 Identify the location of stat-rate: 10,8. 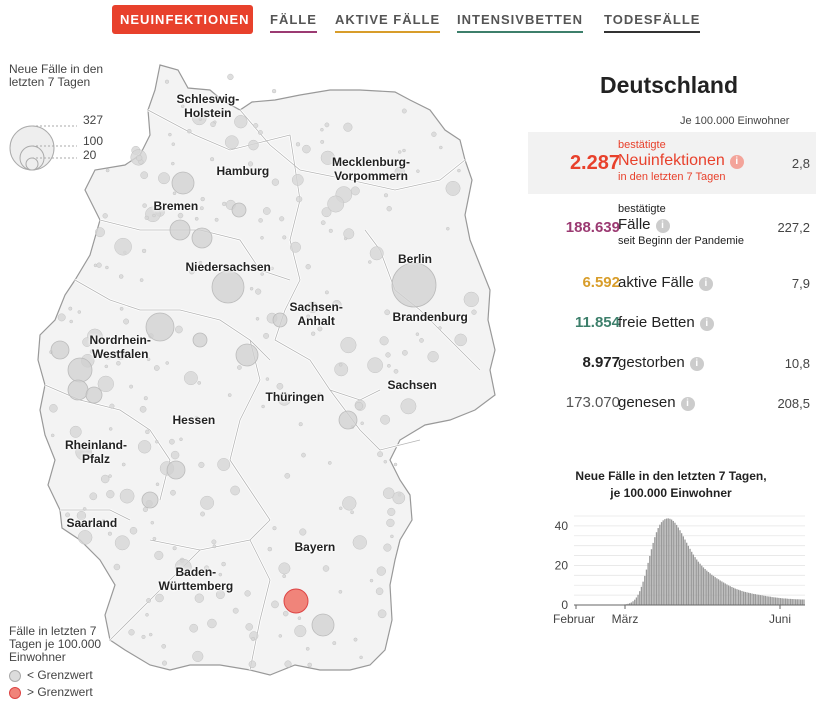
(797, 363).